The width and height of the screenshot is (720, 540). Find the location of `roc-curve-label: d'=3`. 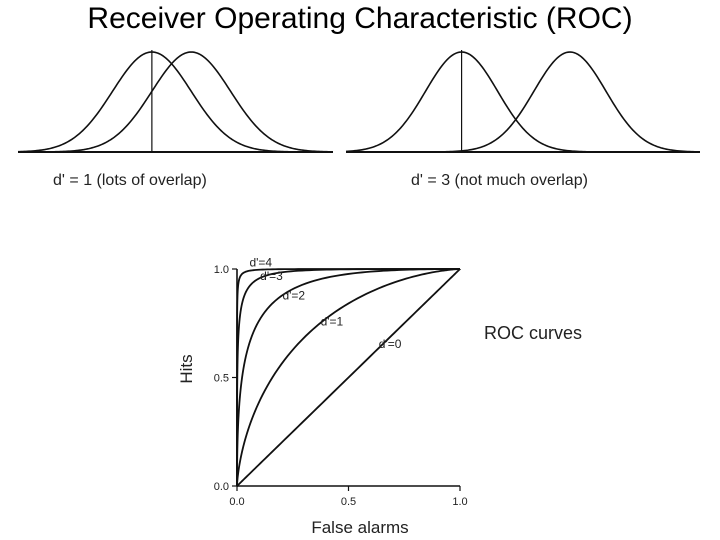

roc-curve-label: d'=3 is located at coordinates (271, 276).